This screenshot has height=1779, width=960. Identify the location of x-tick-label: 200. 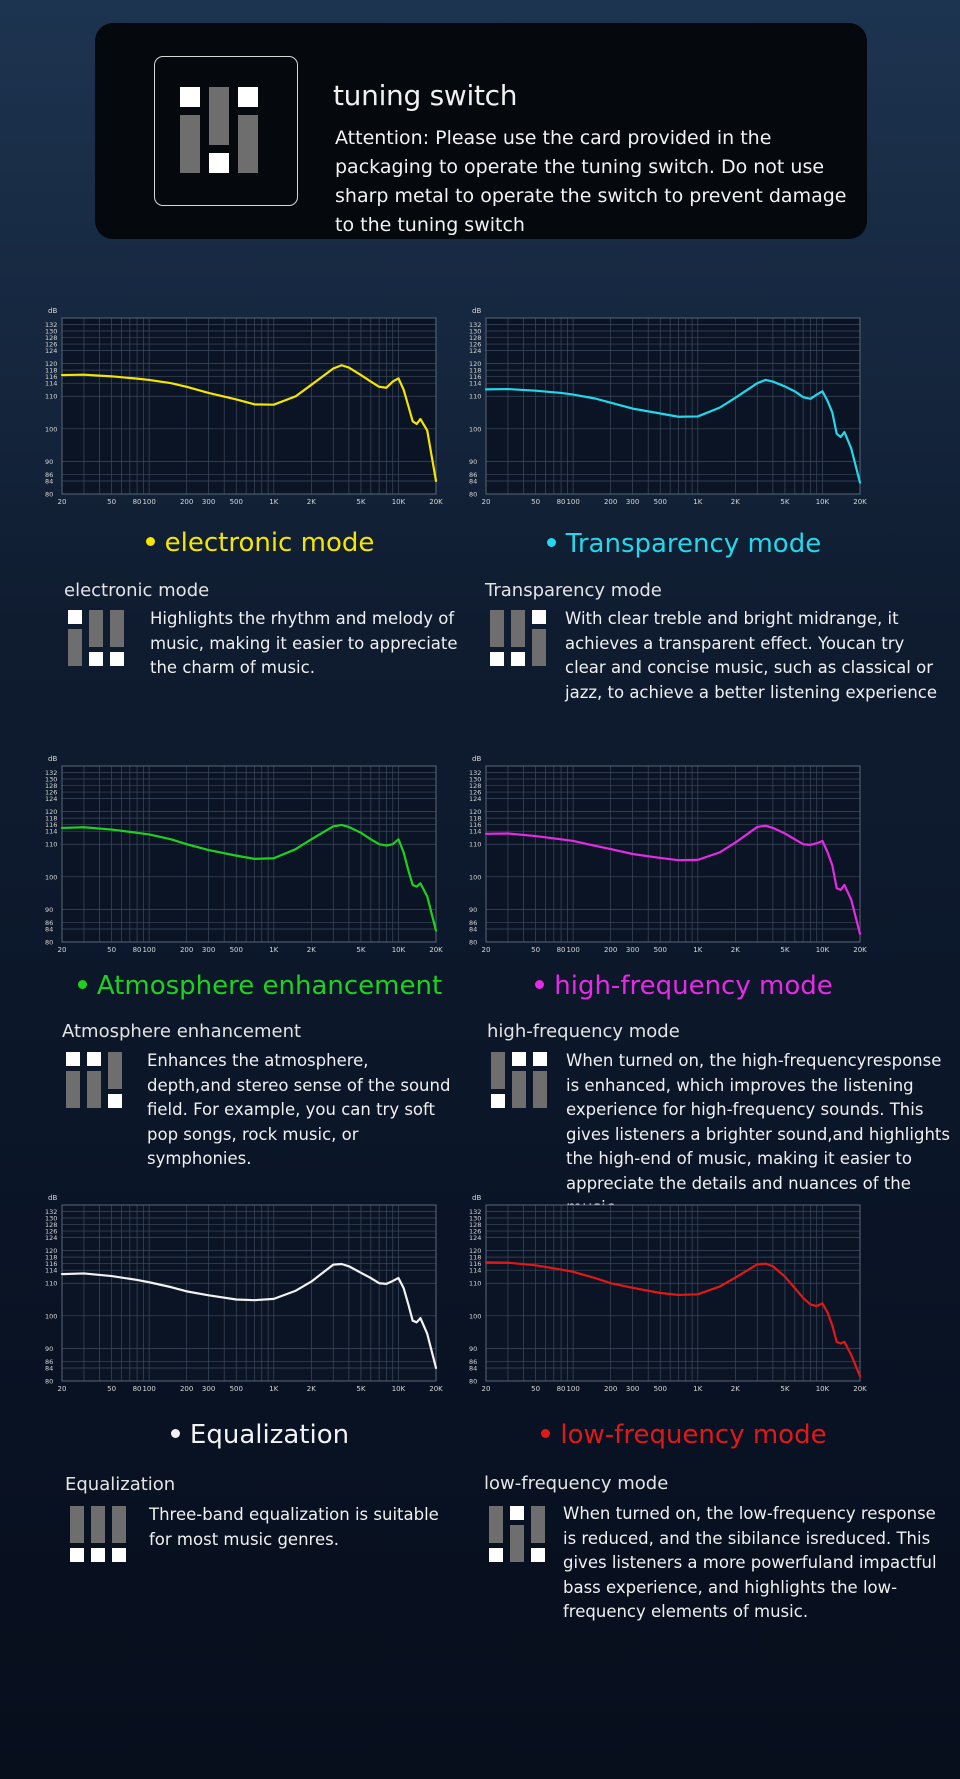
(610, 1389).